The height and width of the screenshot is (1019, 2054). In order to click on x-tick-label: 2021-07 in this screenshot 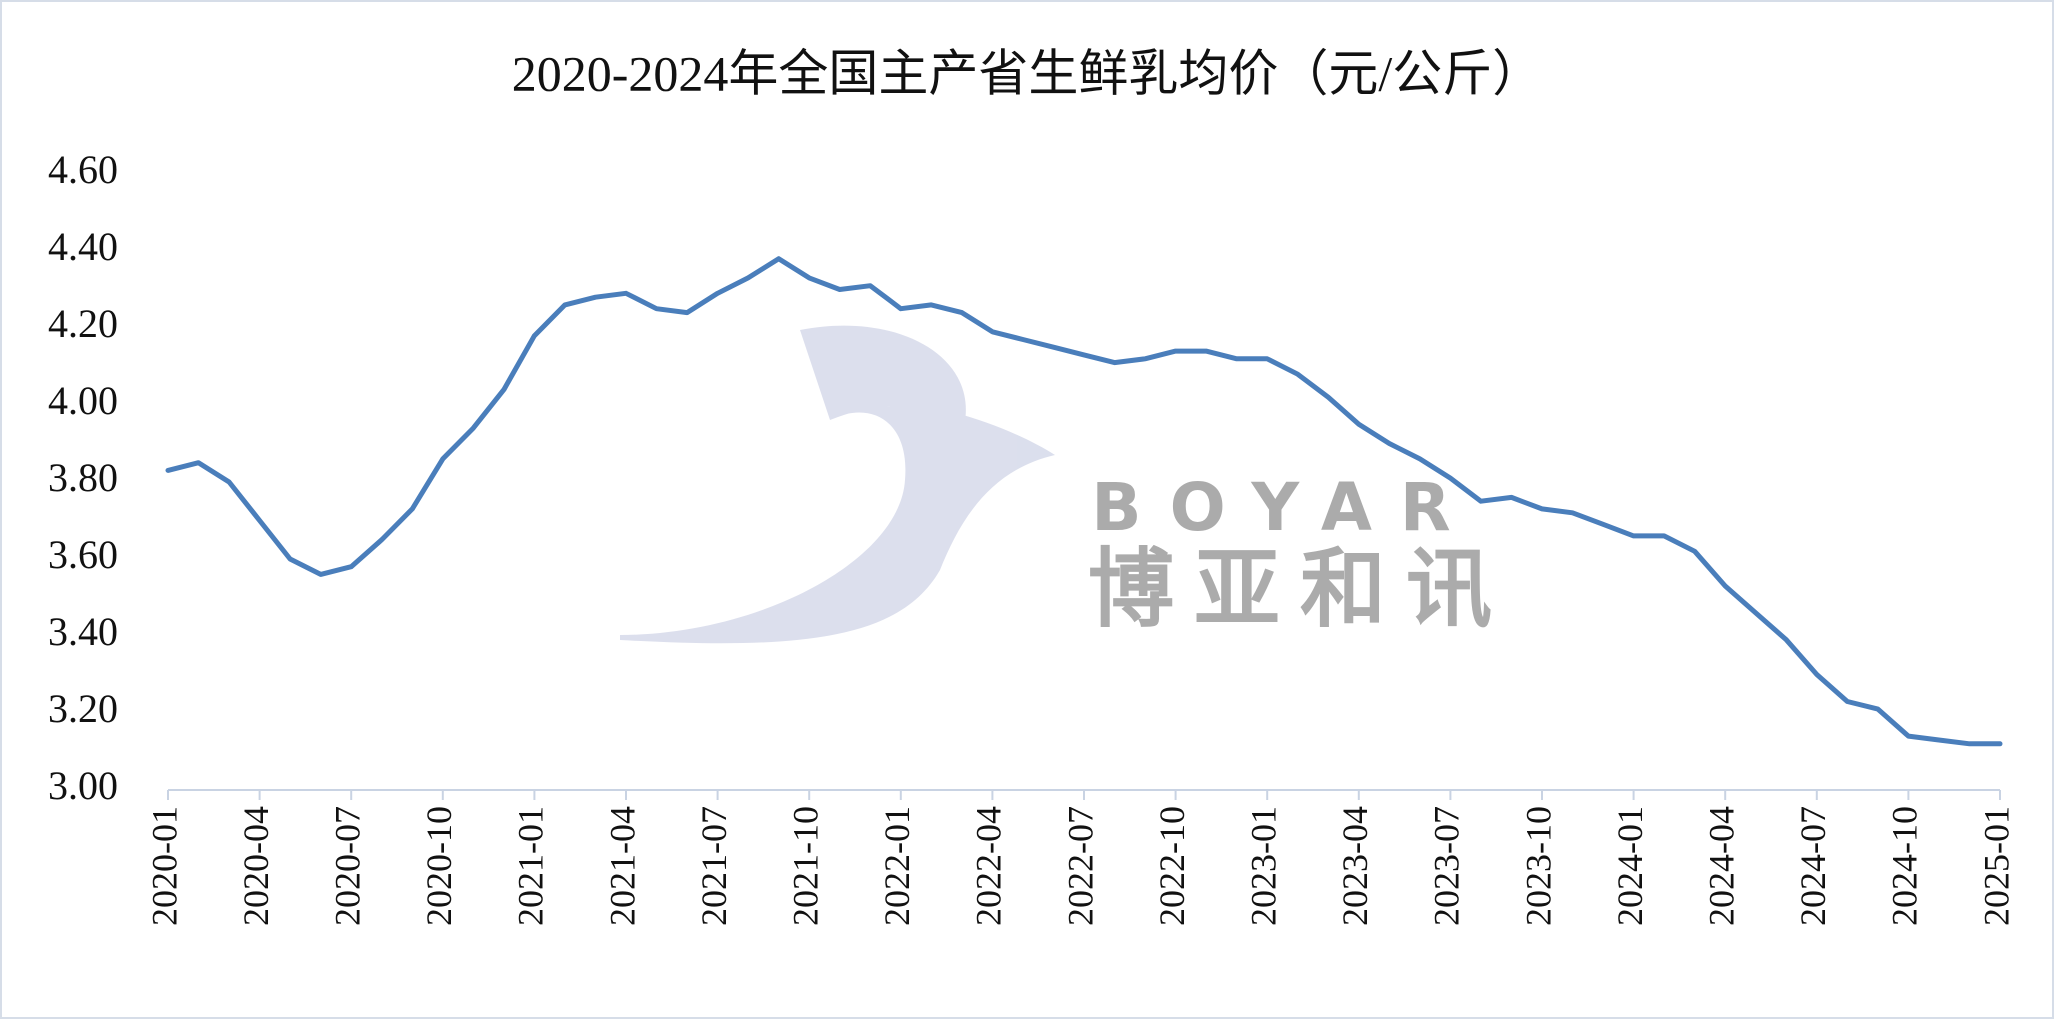, I will do `click(714, 866)`.